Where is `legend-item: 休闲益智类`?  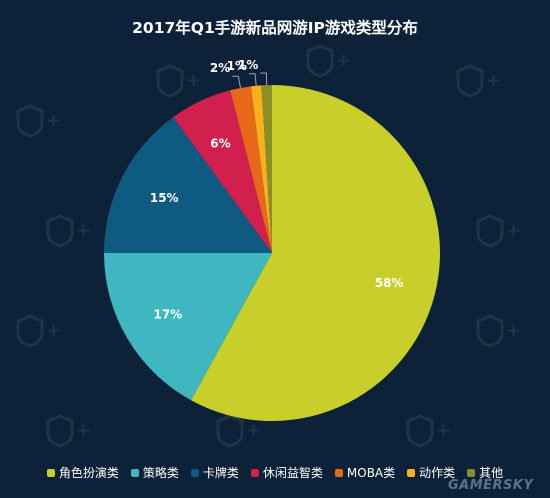 legend-item: 休闲益智类 is located at coordinates (286, 472).